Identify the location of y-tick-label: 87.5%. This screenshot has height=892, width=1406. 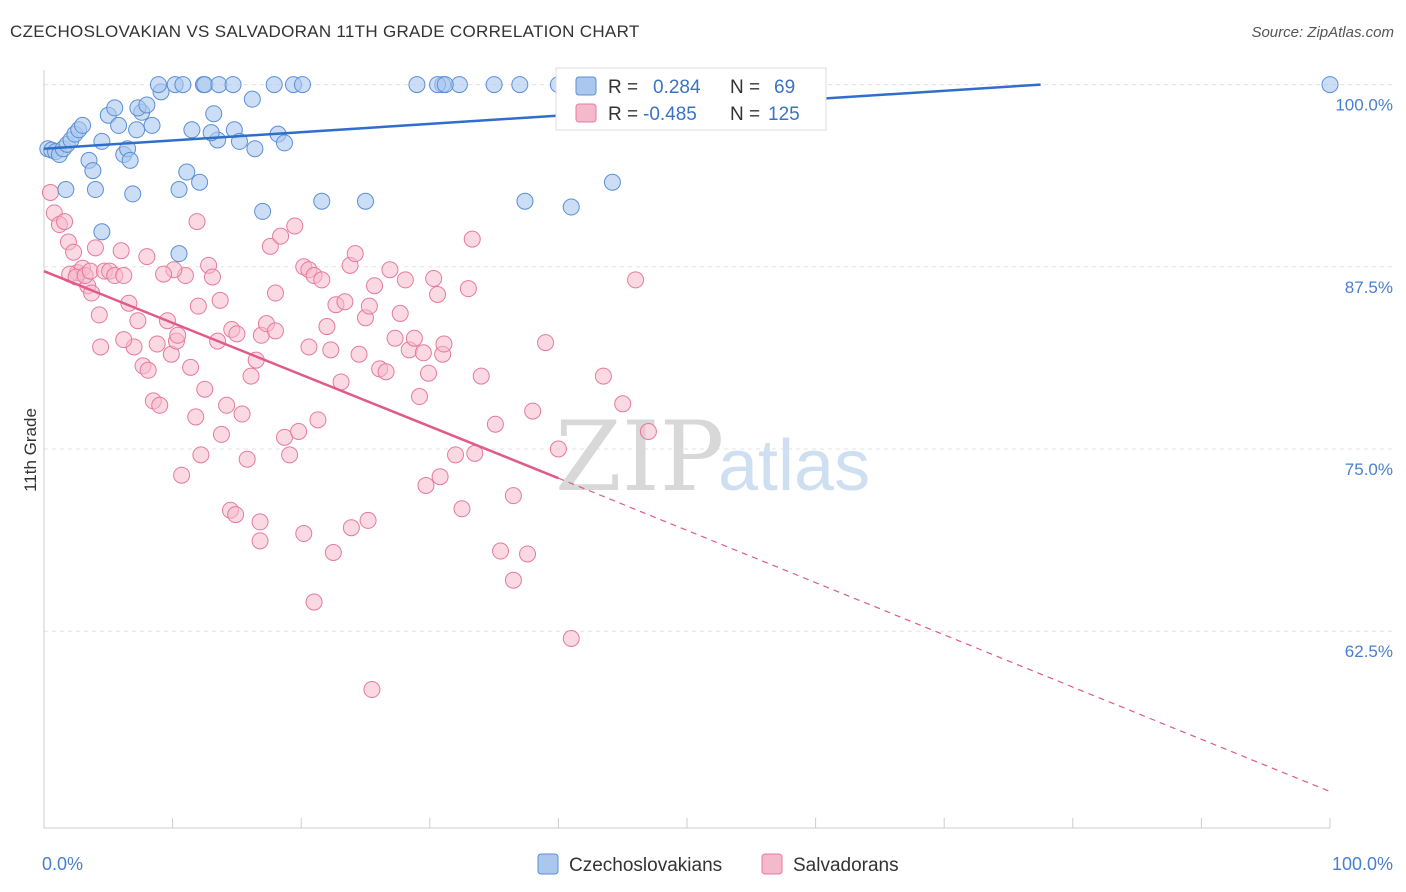
(1369, 287).